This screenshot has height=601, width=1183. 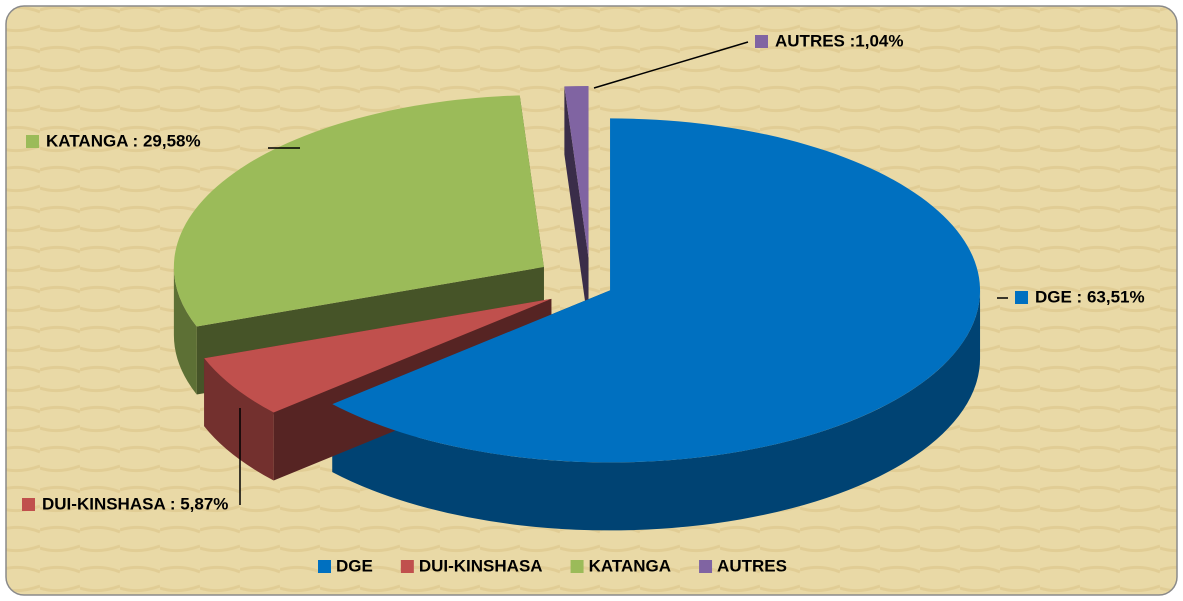 I want to click on data-label: AUTRES :1,04%, so click(x=839, y=40).